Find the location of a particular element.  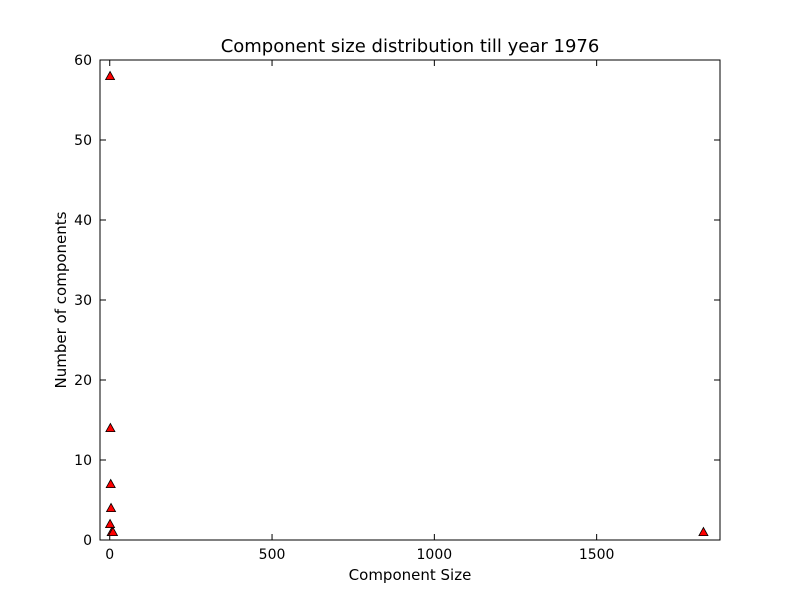

y-tick-label: 50 is located at coordinates (83, 141).